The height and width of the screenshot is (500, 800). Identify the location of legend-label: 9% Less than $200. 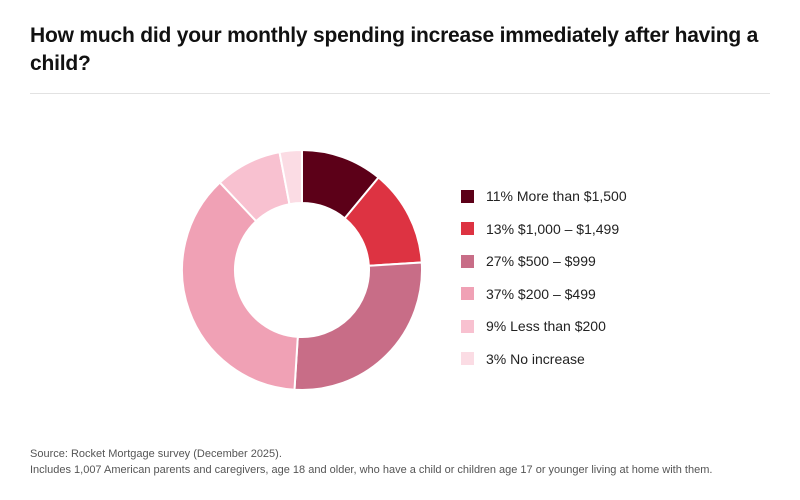
(546, 326).